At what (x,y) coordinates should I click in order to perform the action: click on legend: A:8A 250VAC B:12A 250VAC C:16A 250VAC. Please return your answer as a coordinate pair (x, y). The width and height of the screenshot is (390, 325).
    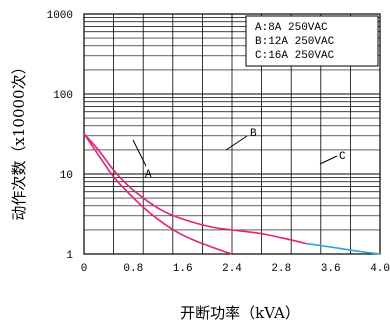
    Looking at the image, I should click on (312, 41).